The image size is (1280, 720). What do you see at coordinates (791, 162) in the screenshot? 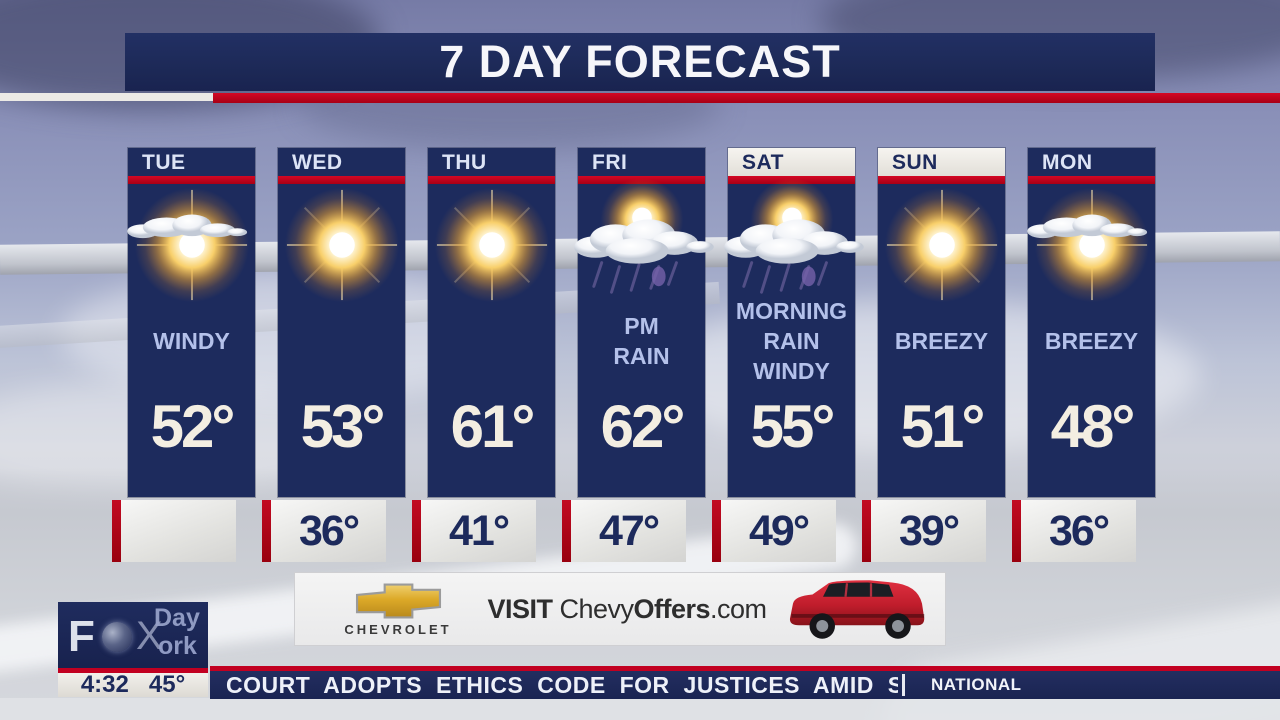
I see `day-label: SAT` at bounding box center [791, 162].